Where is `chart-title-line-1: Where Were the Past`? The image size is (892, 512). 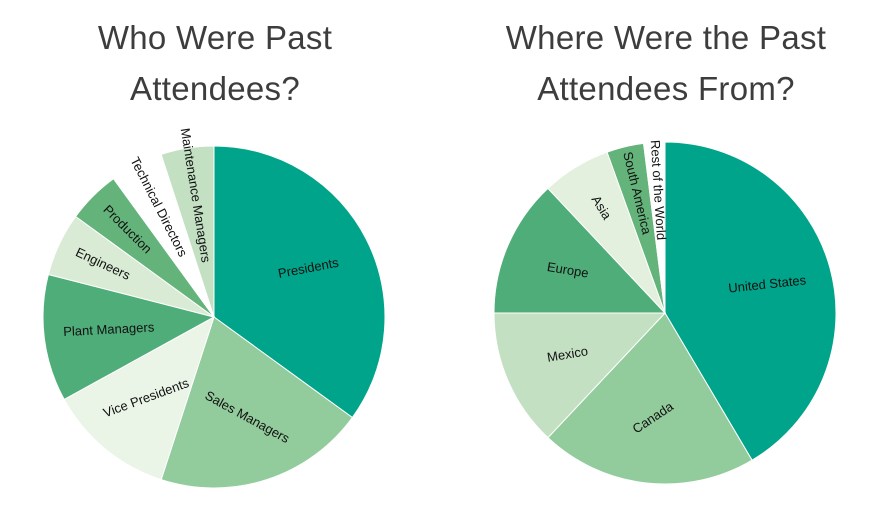 chart-title-line-1: Where Were the Past is located at coordinates (666, 37).